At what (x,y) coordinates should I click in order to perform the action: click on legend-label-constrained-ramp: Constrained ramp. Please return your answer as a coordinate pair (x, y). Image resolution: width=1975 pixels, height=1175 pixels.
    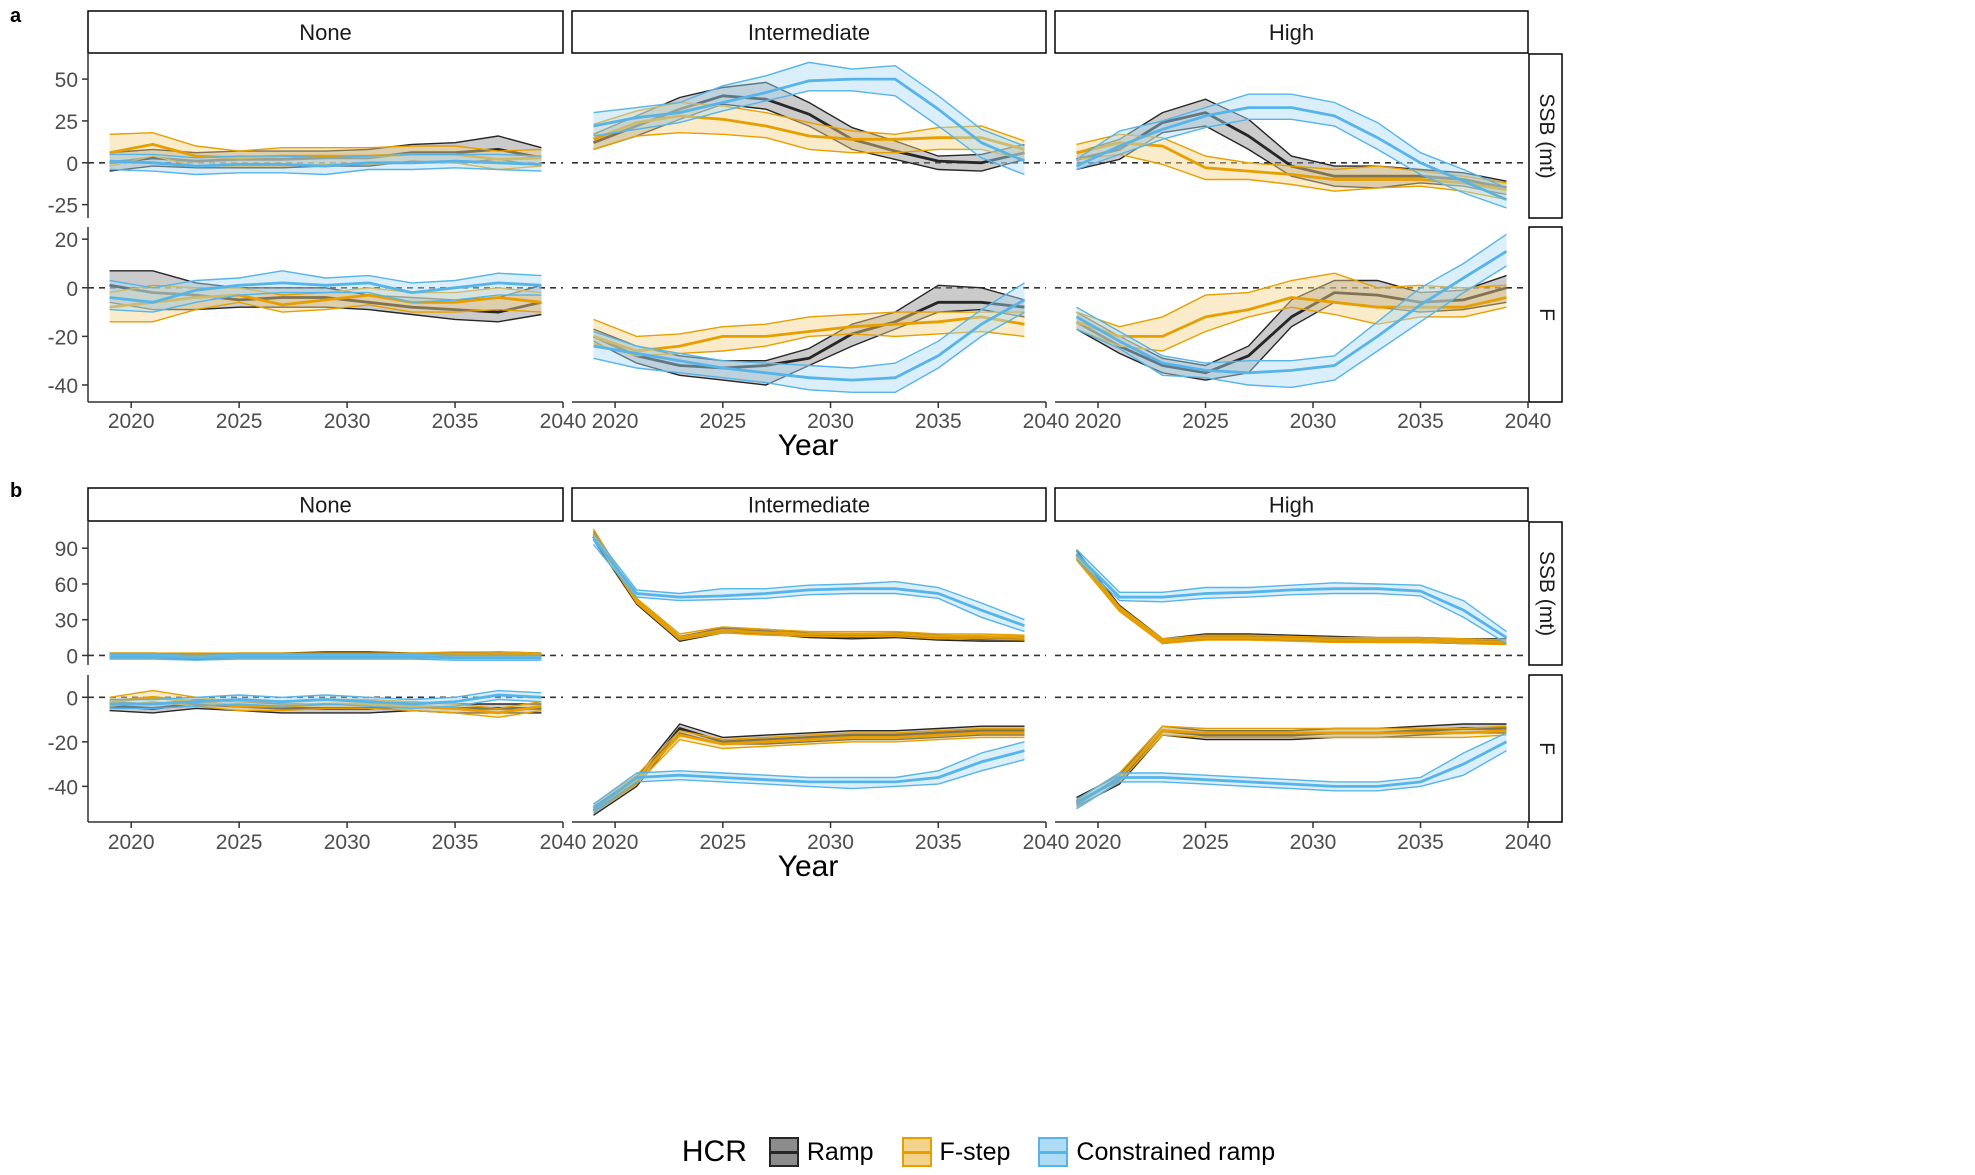
    Looking at the image, I should click on (1176, 1151).